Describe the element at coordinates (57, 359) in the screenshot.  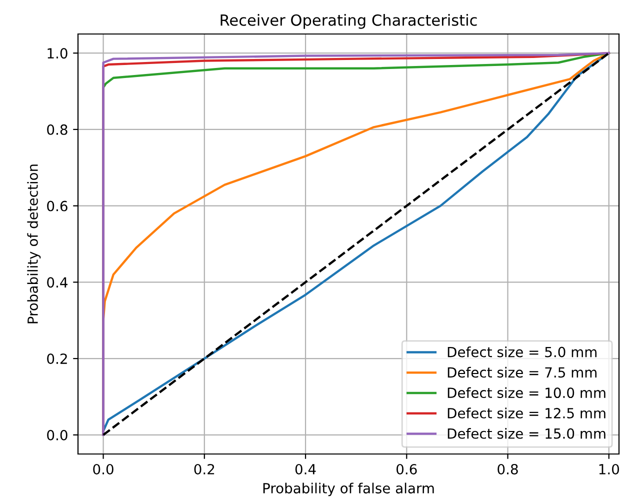
I see `y-tick-label: 0.2` at that location.